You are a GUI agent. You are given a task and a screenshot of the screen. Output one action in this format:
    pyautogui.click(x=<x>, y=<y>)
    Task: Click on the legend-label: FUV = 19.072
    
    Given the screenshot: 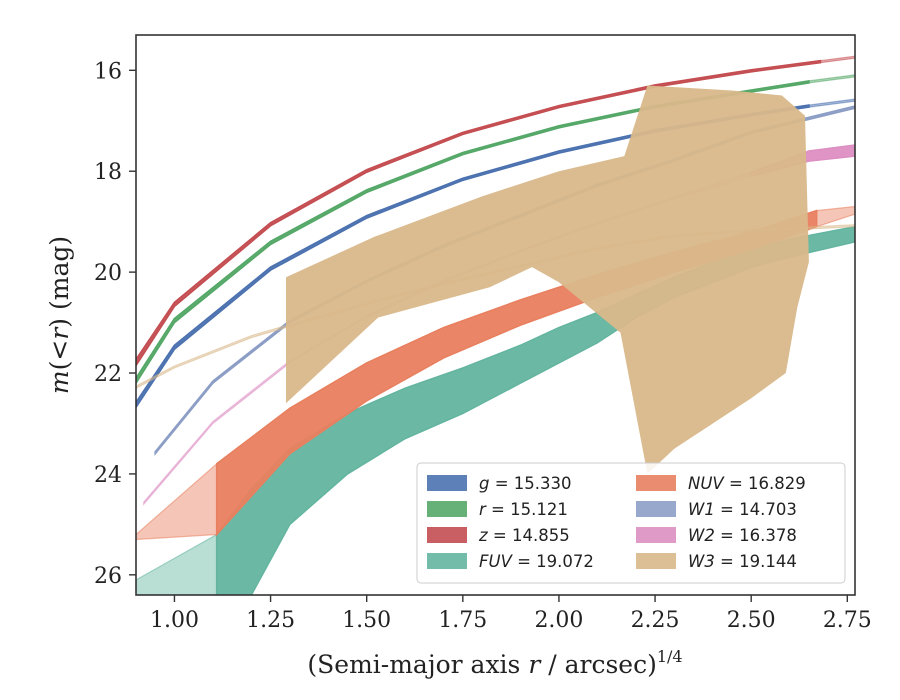 What is the action you would take?
    pyautogui.click(x=536, y=561)
    